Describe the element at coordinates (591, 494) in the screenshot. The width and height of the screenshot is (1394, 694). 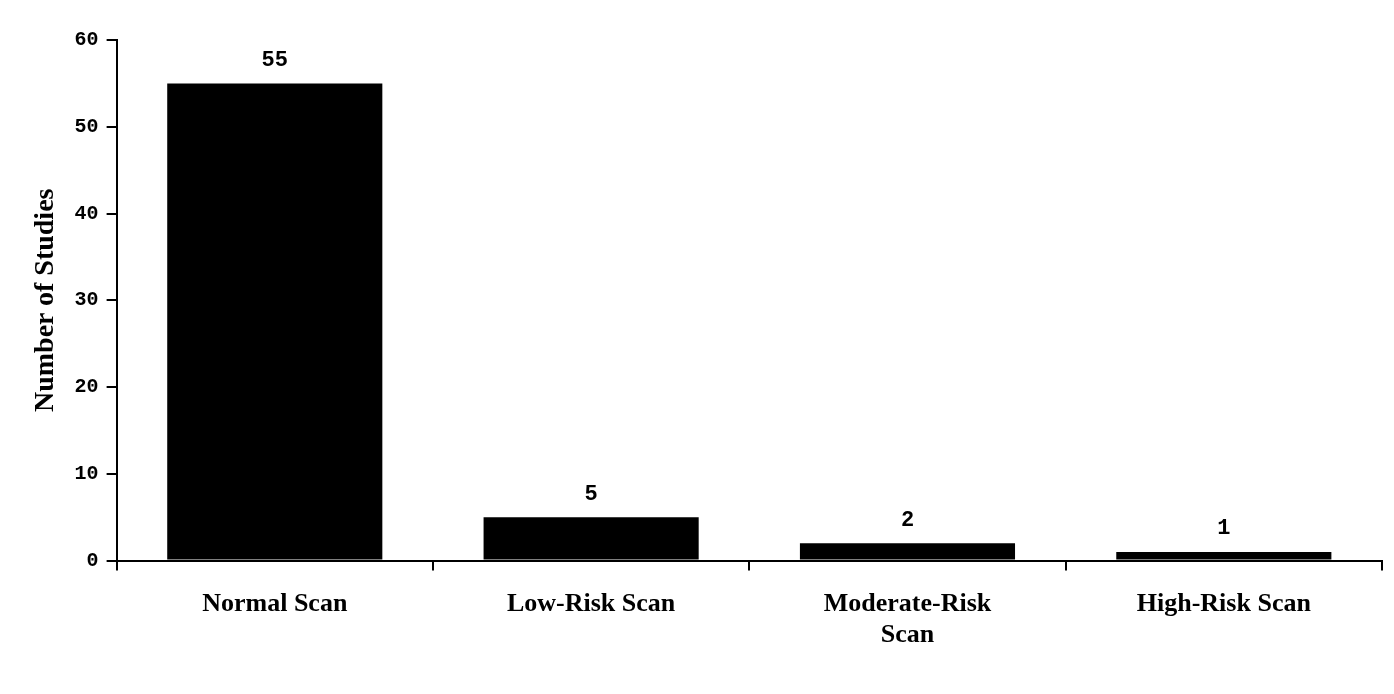
I see `data-label: 5` at that location.